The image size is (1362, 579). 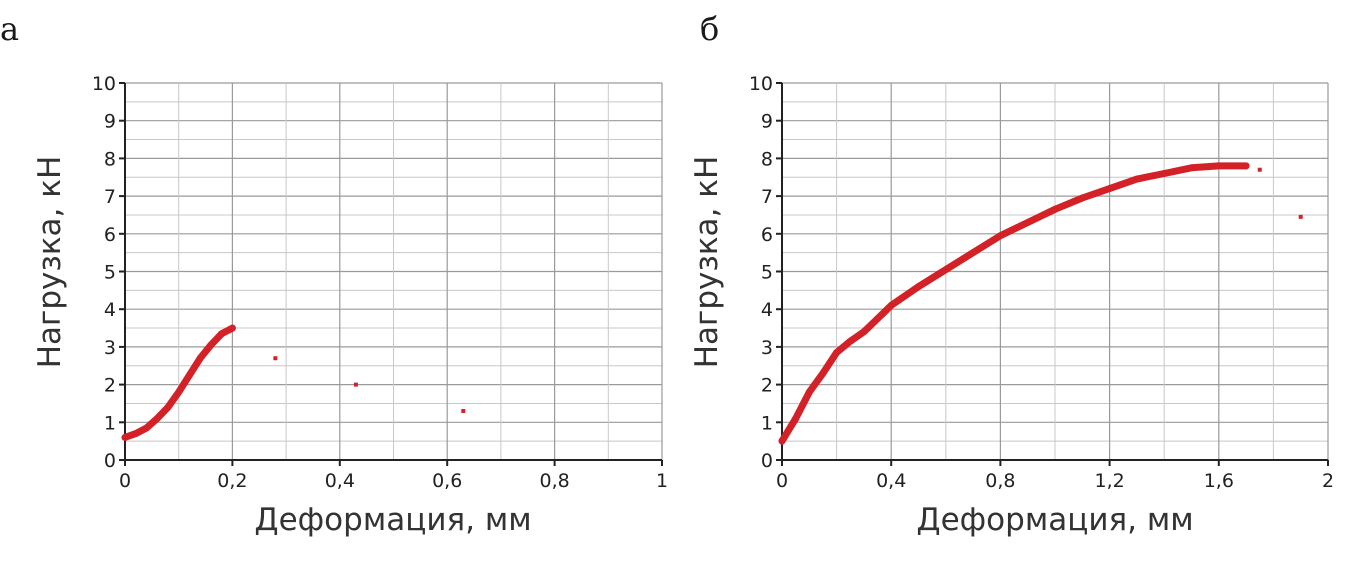 What do you see at coordinates (10, 29) in the screenshot?
I see `panel-label-a: а` at bounding box center [10, 29].